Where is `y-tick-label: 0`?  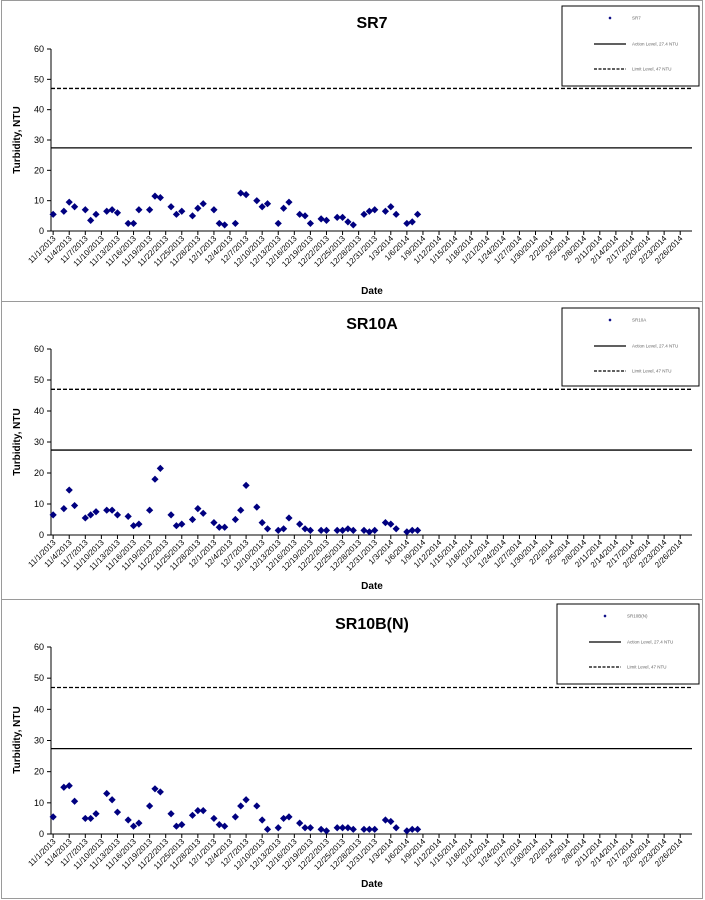
y-tick-label: 0 is located at coordinates (41, 535).